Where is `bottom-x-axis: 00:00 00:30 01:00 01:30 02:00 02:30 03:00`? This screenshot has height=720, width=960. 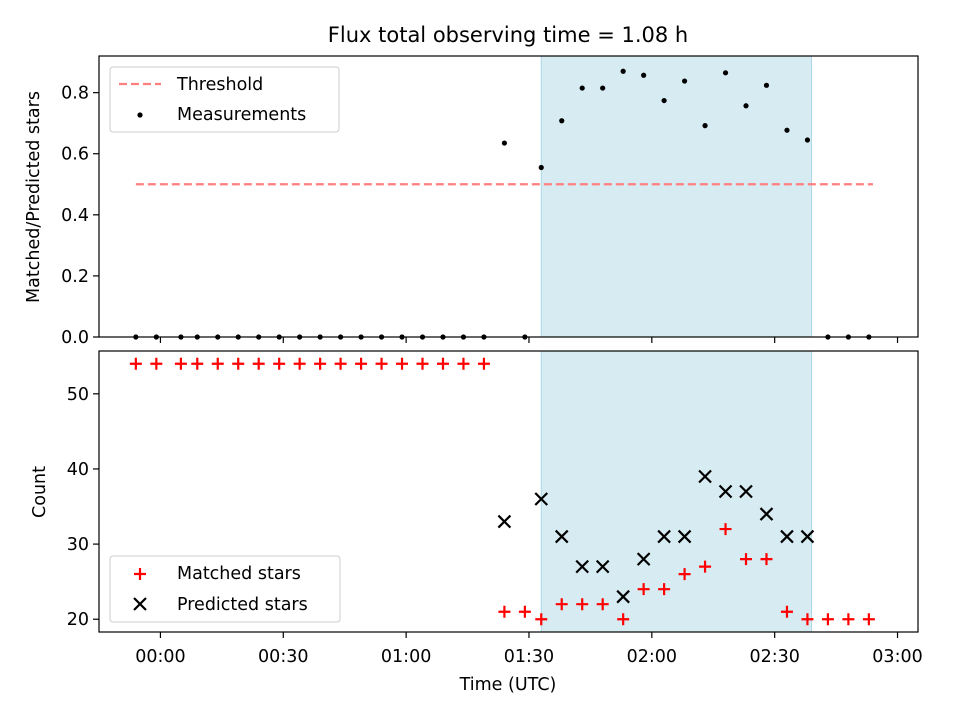
bottom-x-axis: 00:00 00:30 01:00 01:30 02:00 02:30 03:00 is located at coordinates (529, 649).